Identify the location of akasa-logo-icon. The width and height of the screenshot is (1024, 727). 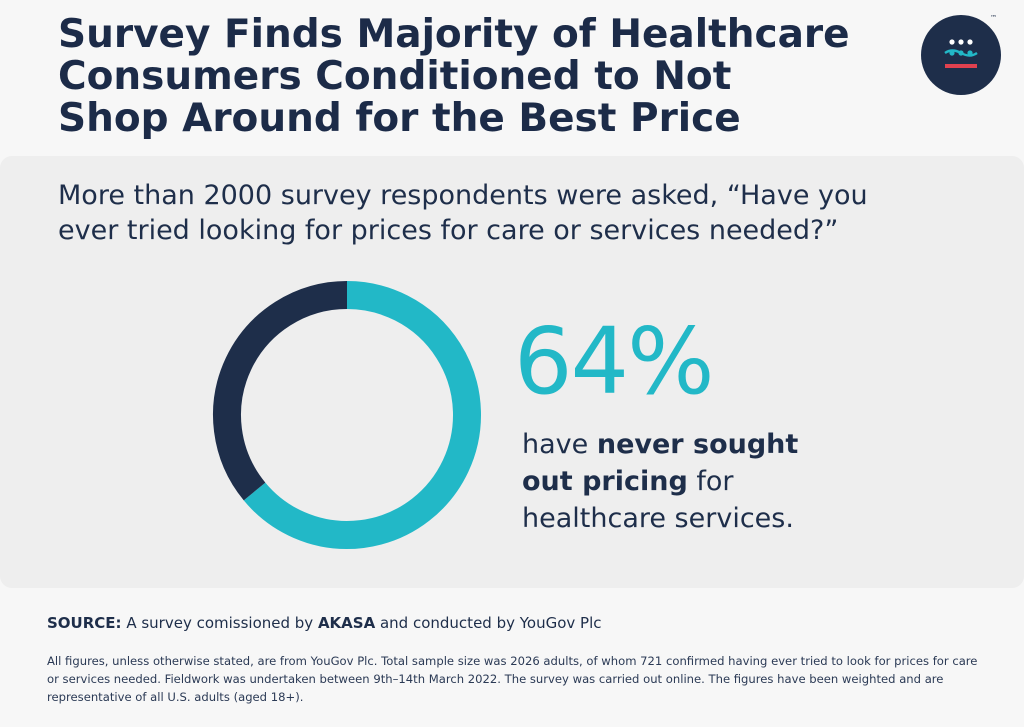
(961, 55).